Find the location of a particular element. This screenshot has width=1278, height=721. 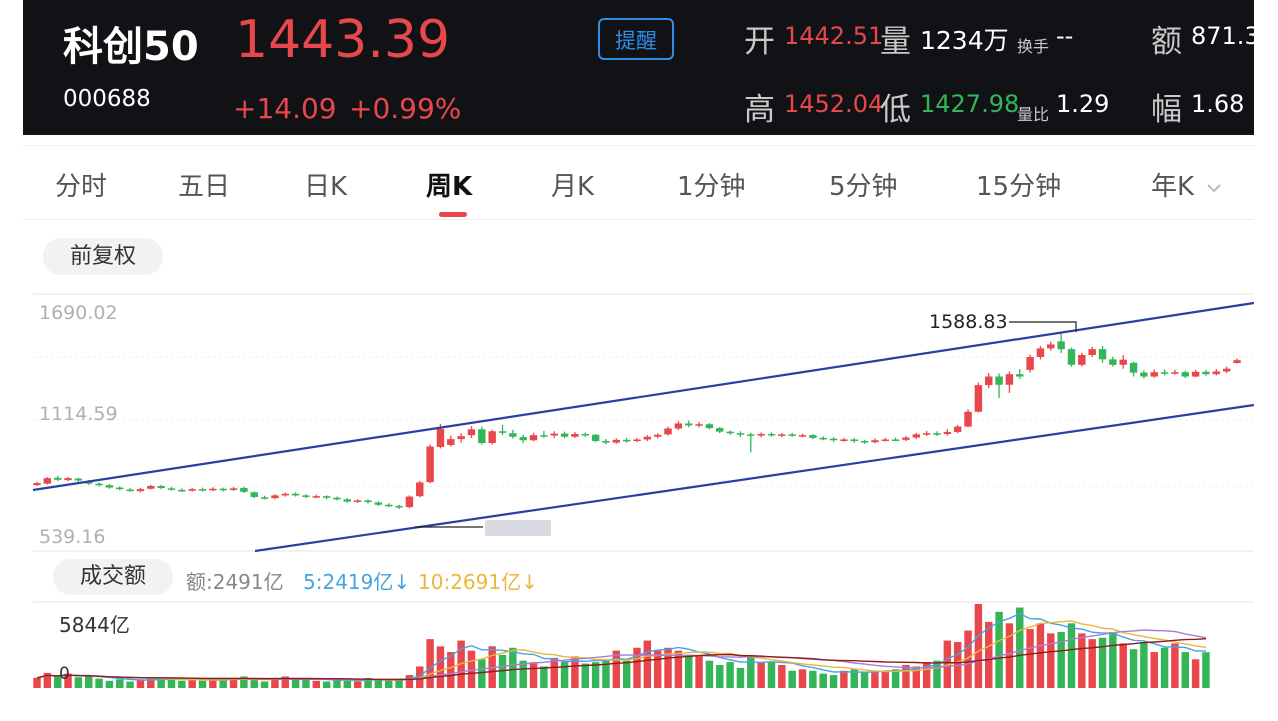

adjust-mode-button: 前复权 is located at coordinates (103, 256).